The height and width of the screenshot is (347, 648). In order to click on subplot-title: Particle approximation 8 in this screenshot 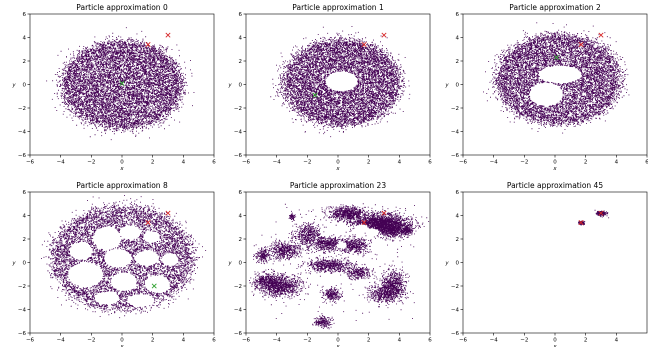, I will do `click(122, 185)`.